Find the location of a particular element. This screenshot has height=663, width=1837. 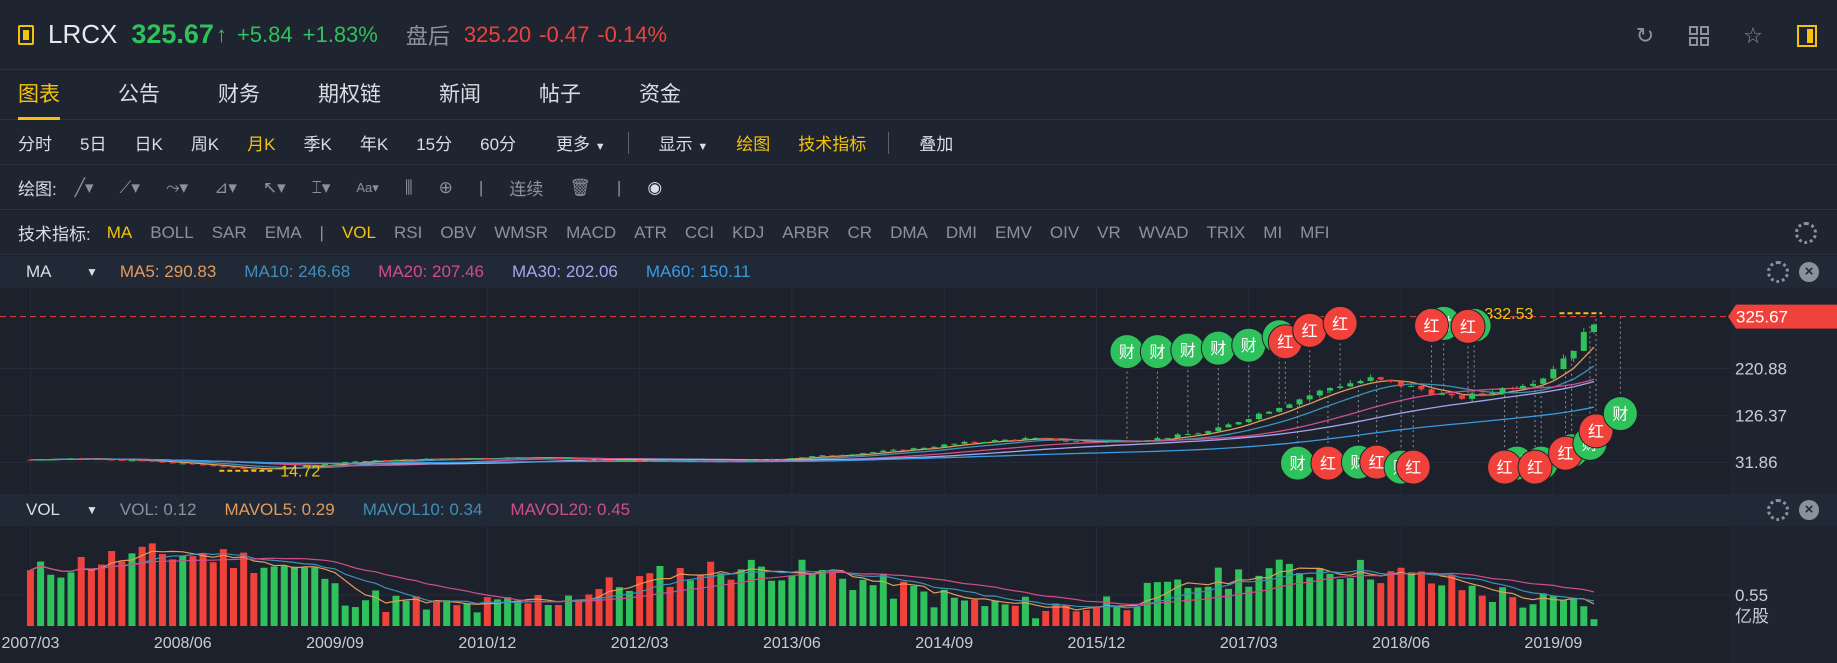

period-quarterly: 季K is located at coordinates (317, 144).